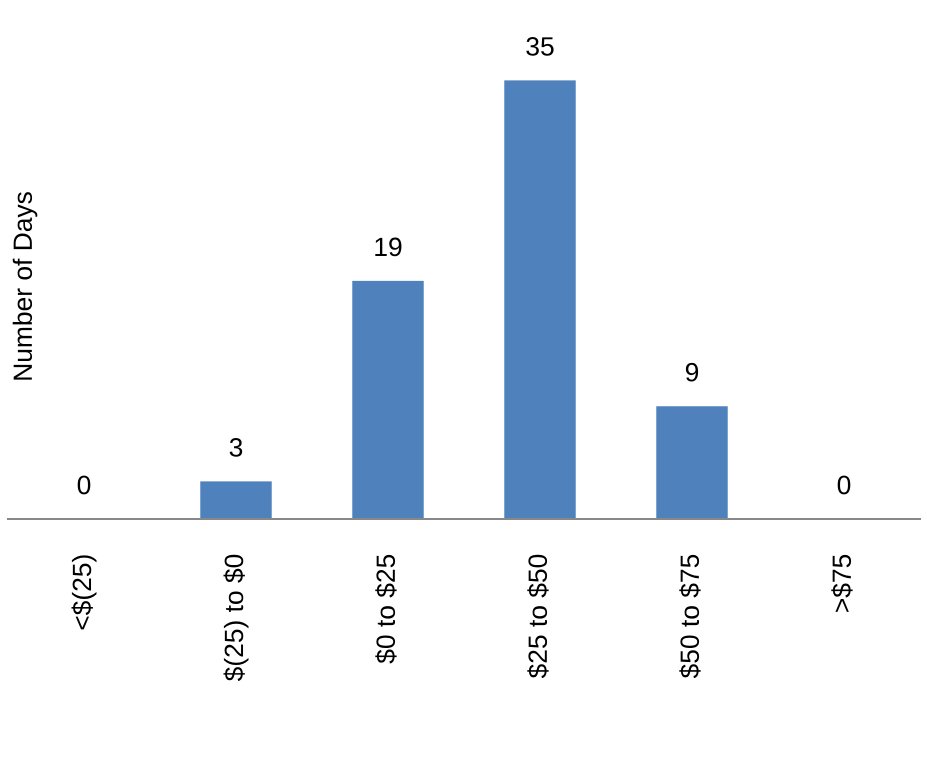 The width and height of the screenshot is (927, 770). Describe the element at coordinates (236, 447) in the screenshot. I see `data-label: 3` at that location.